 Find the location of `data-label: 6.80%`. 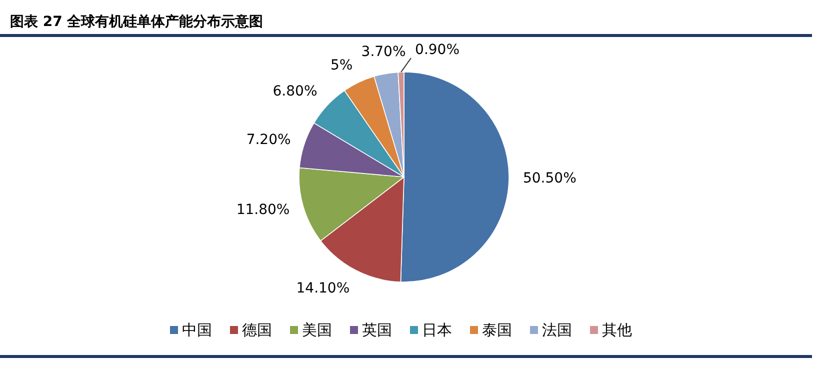

data-label: 6.80% is located at coordinates (295, 92).